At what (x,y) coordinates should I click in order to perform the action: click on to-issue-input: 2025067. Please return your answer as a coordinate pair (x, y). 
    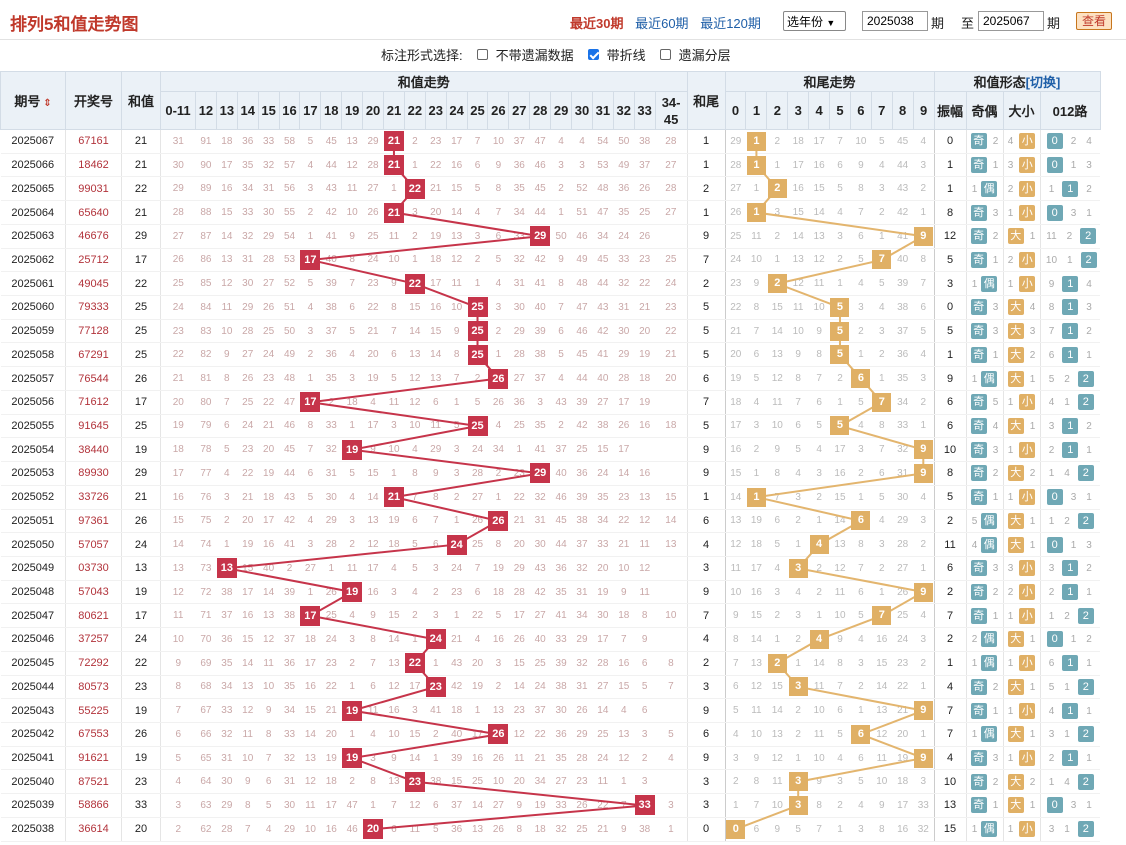
    Looking at the image, I should click on (1011, 21).